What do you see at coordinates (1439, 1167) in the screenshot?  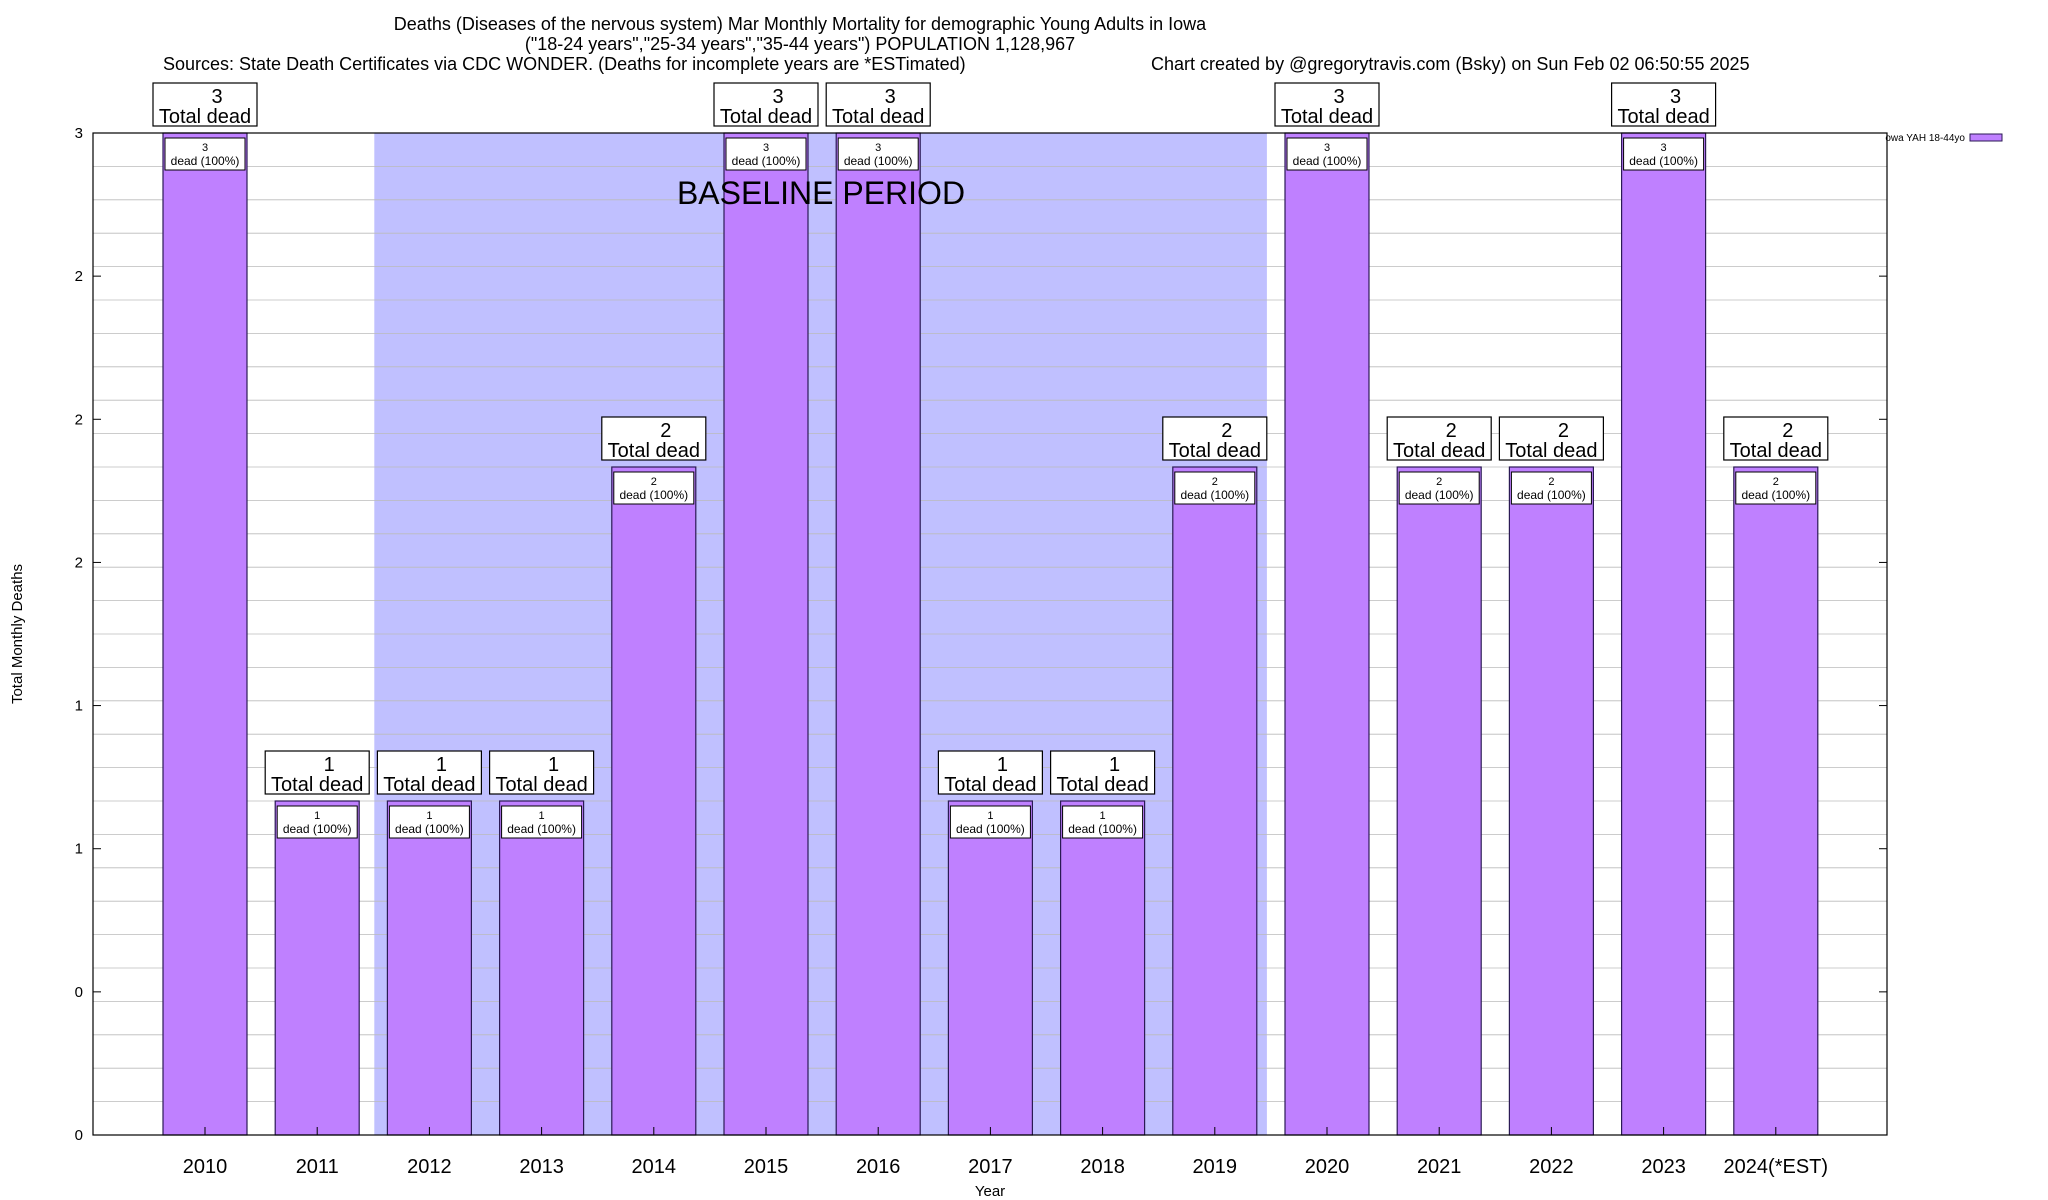 I see `x-tick-label: 2021` at bounding box center [1439, 1167].